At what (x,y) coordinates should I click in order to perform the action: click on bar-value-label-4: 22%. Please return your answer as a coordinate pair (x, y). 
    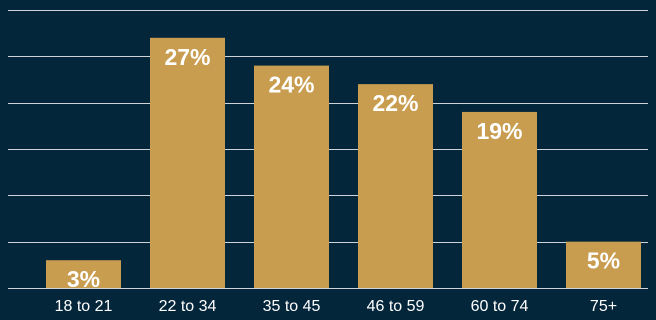
    Looking at the image, I should click on (395, 103).